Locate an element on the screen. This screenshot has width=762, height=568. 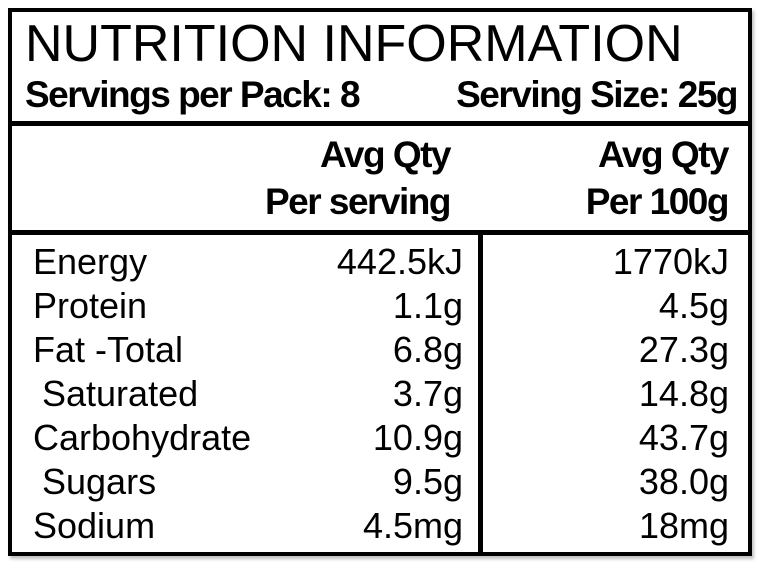
per-100g-value: 1770kJ is located at coordinates (670, 261).